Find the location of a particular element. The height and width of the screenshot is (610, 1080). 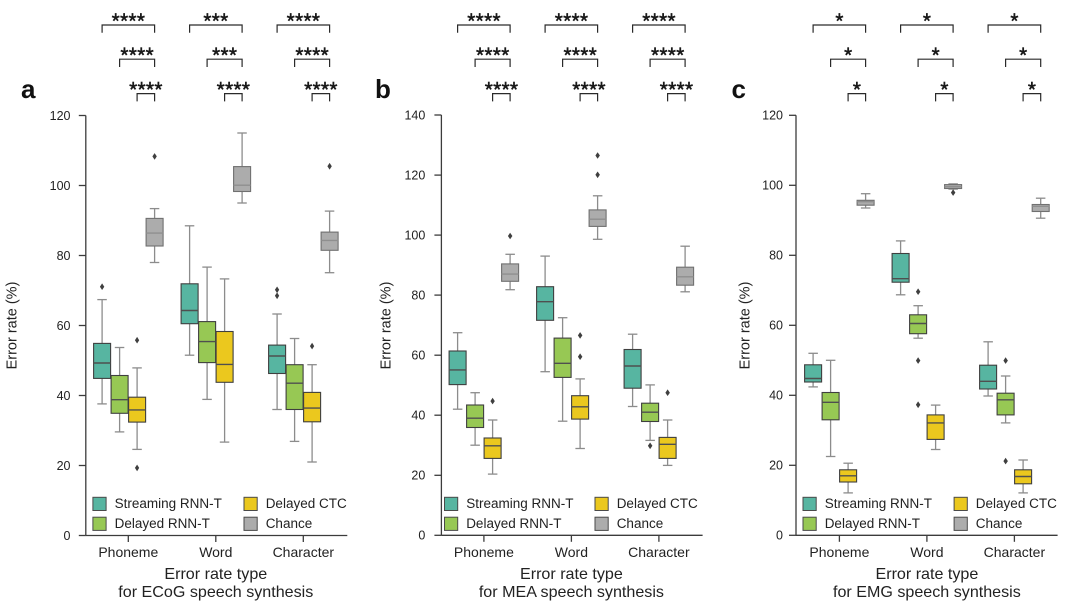

svg-text: b is located at coordinates (383, 89).